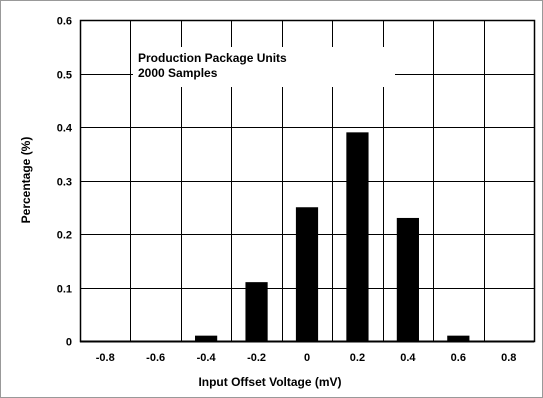 Image resolution: width=543 pixels, height=398 pixels. What do you see at coordinates (64, 22) in the screenshot?
I see `y-tick-label: 0.6` at bounding box center [64, 22].